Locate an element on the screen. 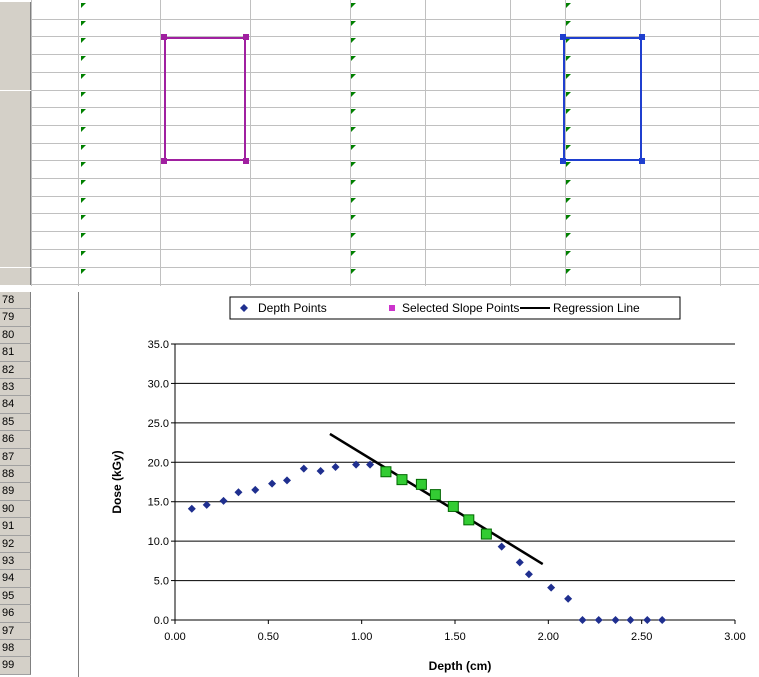 Image resolution: width=759 pixels, height=677 pixels. row-header: 84 is located at coordinates (15, 405).